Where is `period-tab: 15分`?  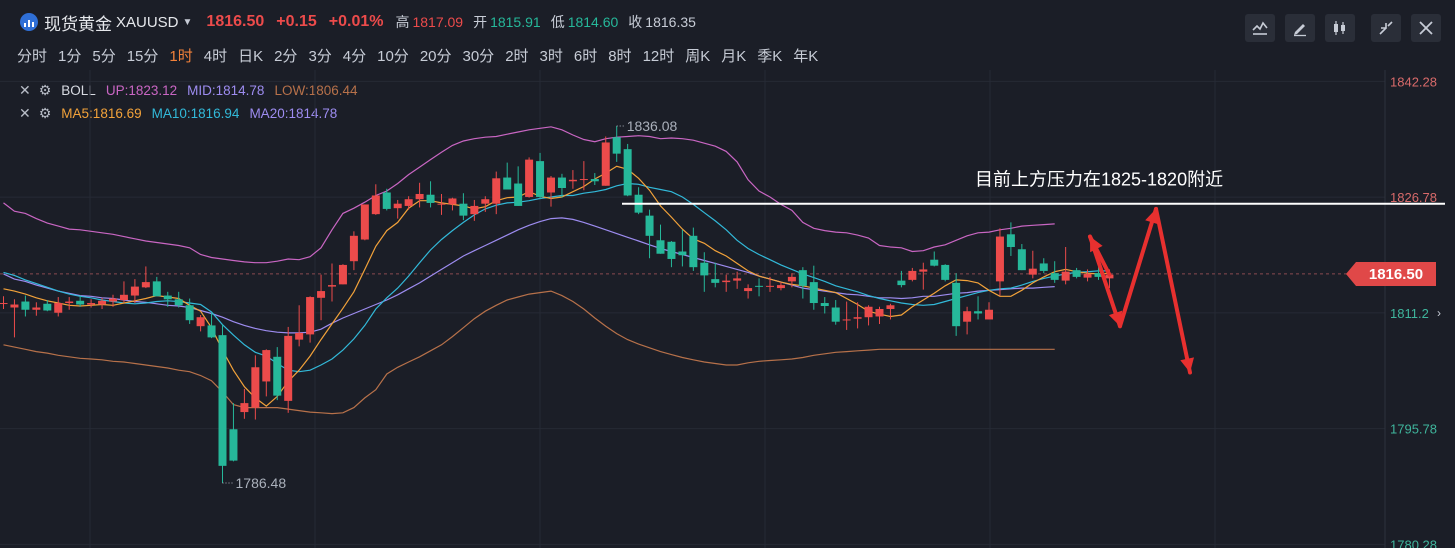 period-tab: 15分 is located at coordinates (142, 56).